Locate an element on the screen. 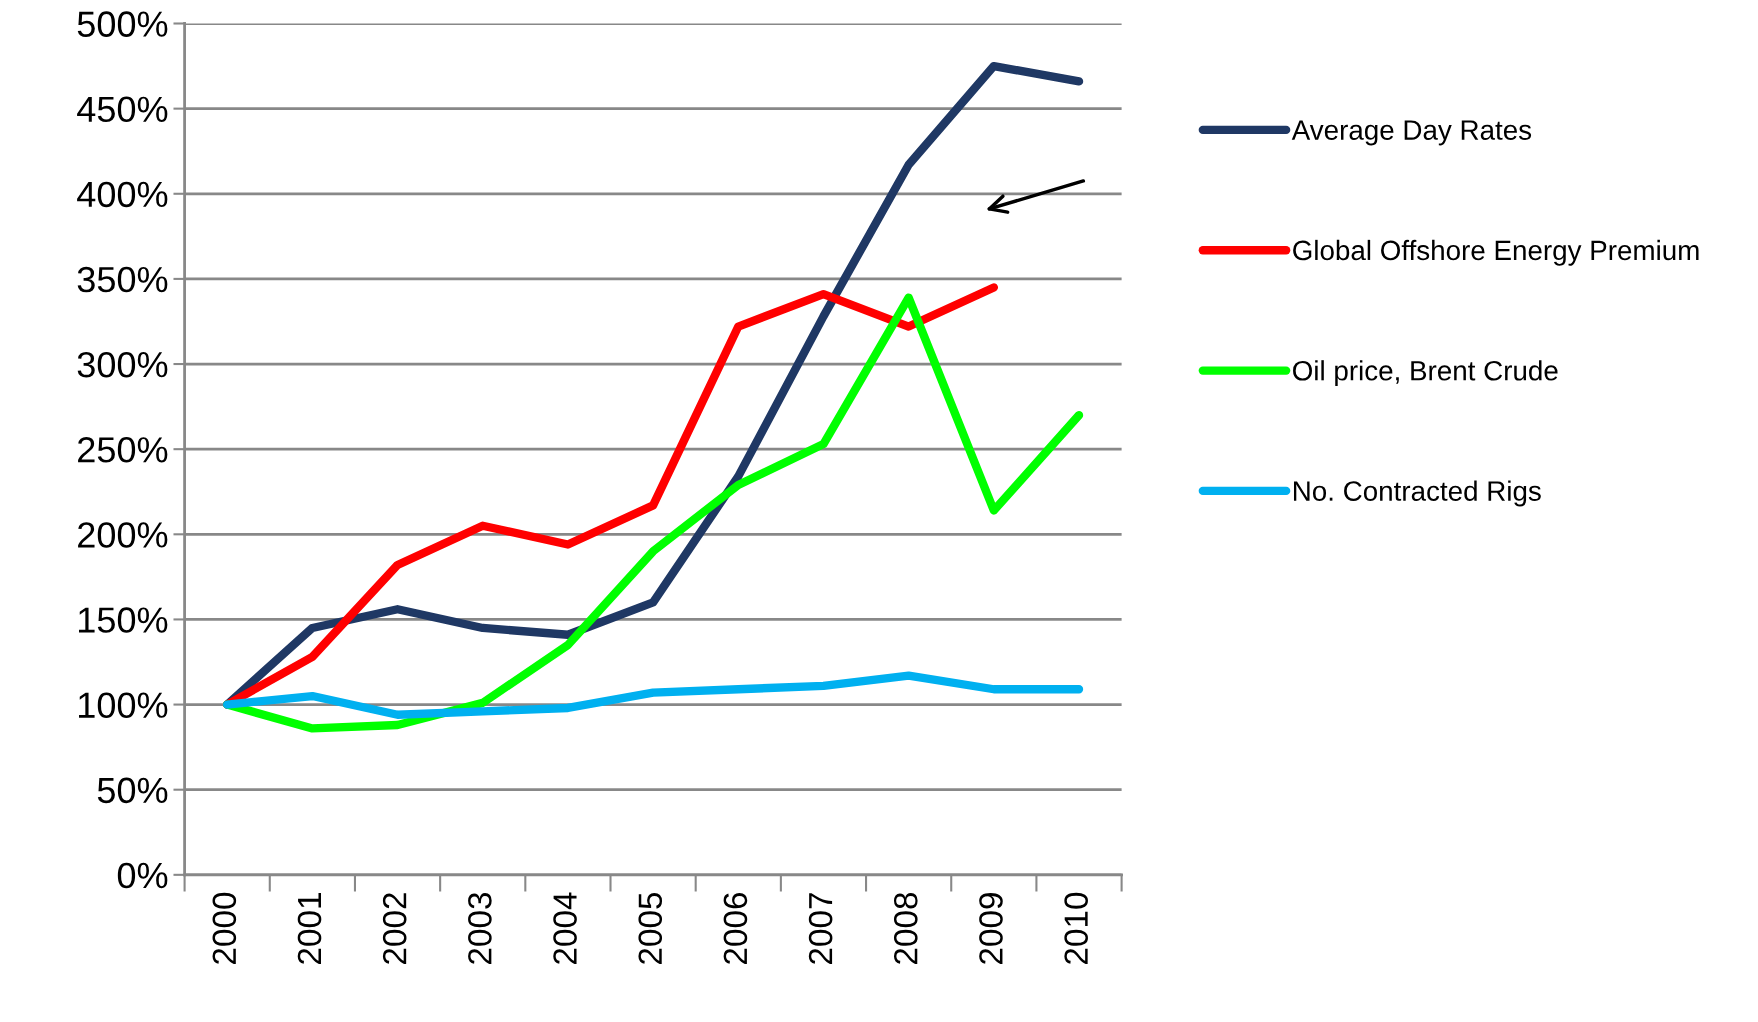  y-tick-label: 300% is located at coordinates (122, 364).